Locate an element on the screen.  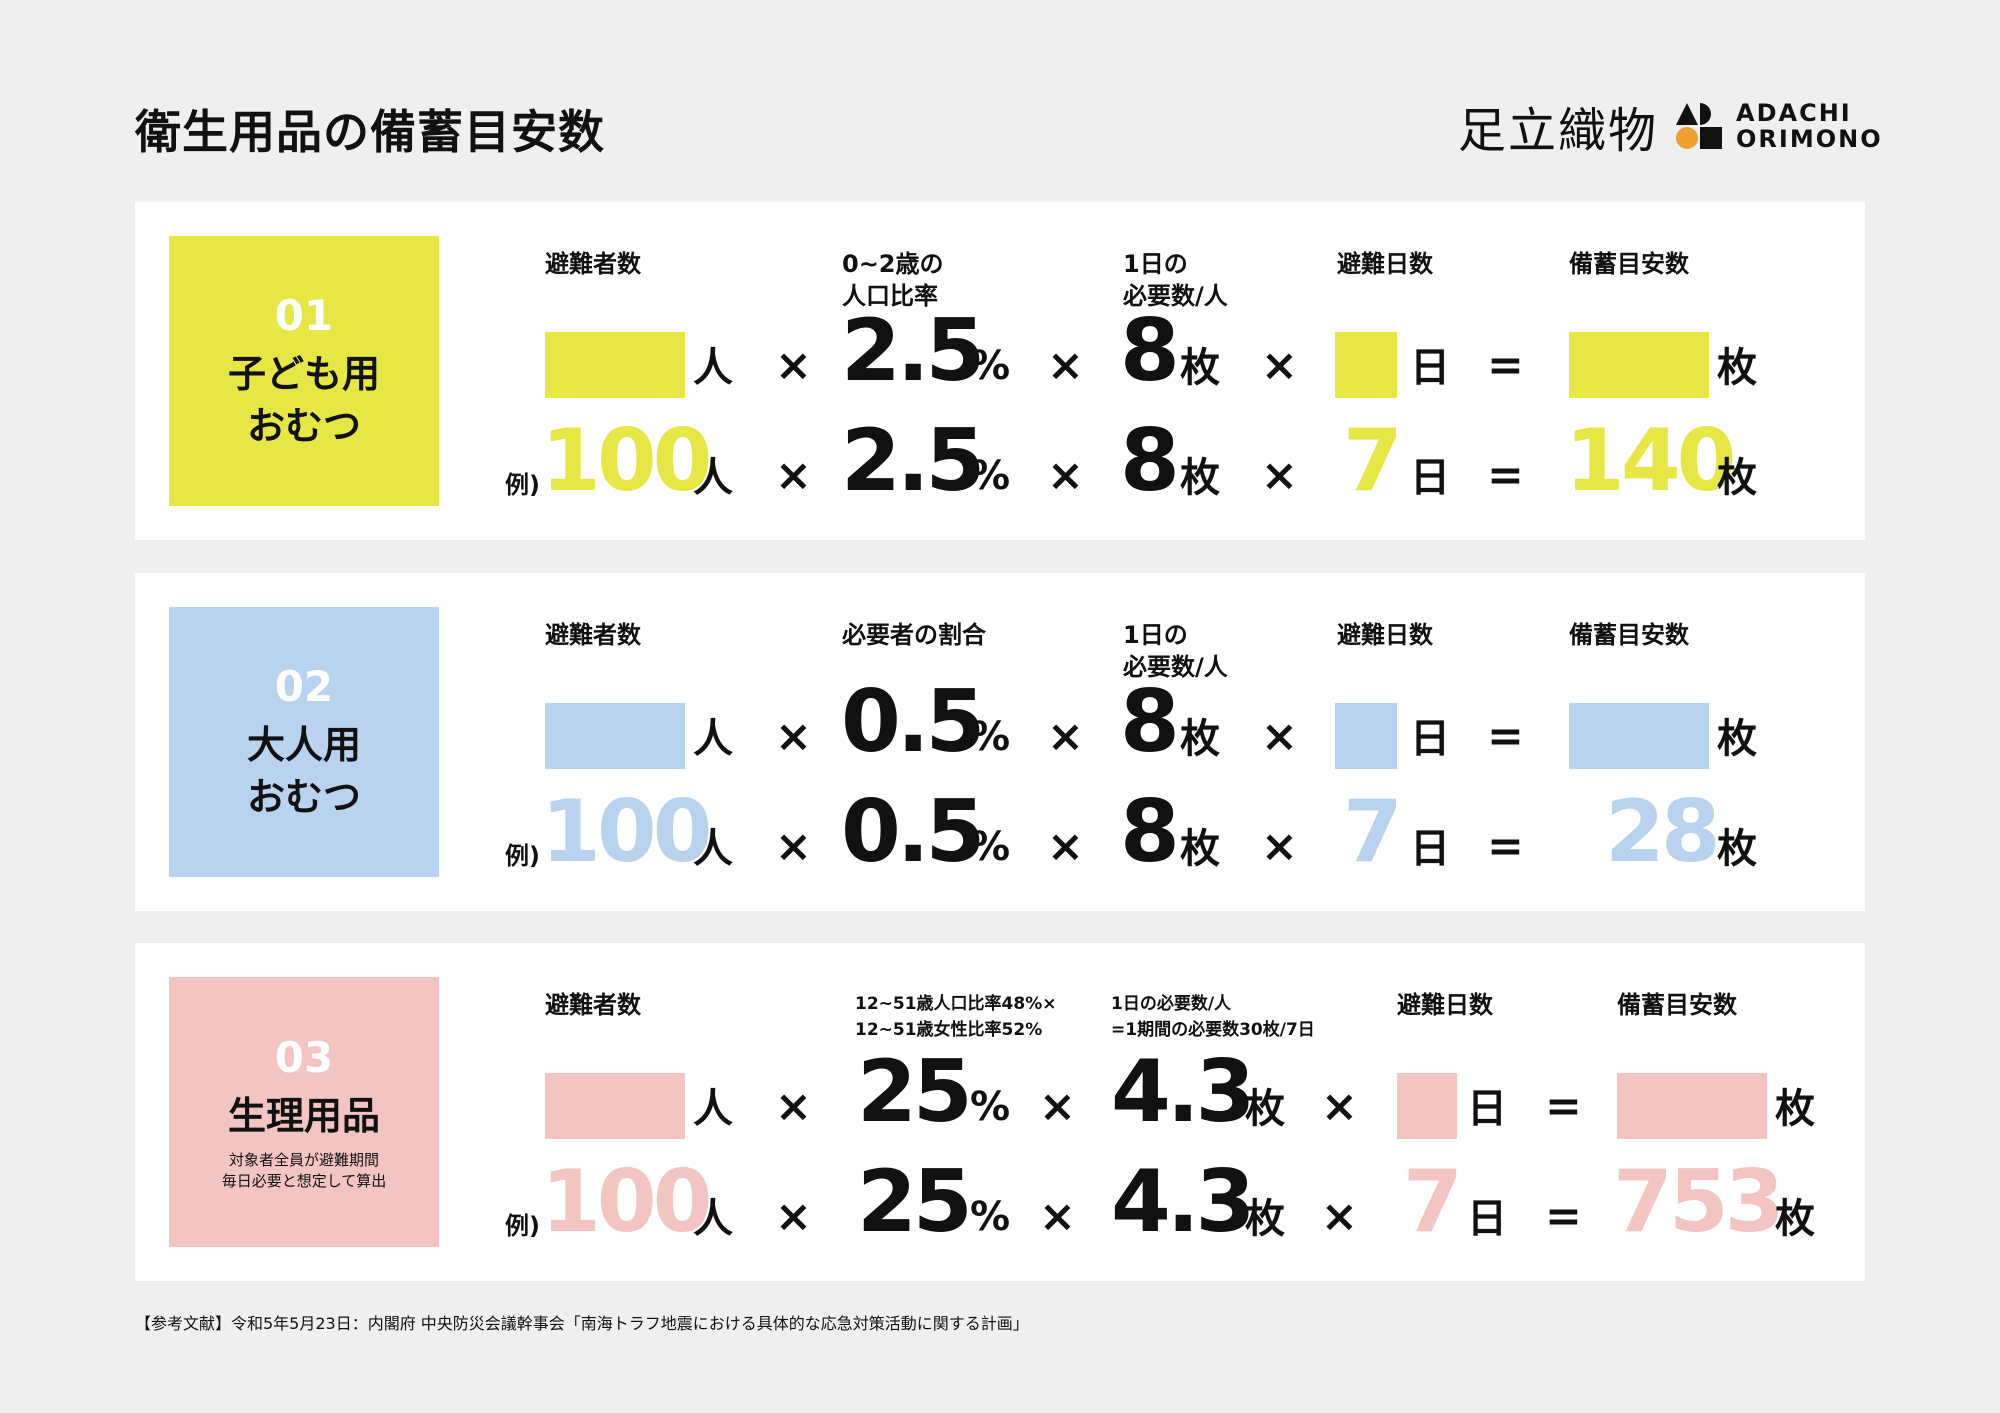
header-ratio: 0~2歳の 人口比率 is located at coordinates (893, 280).